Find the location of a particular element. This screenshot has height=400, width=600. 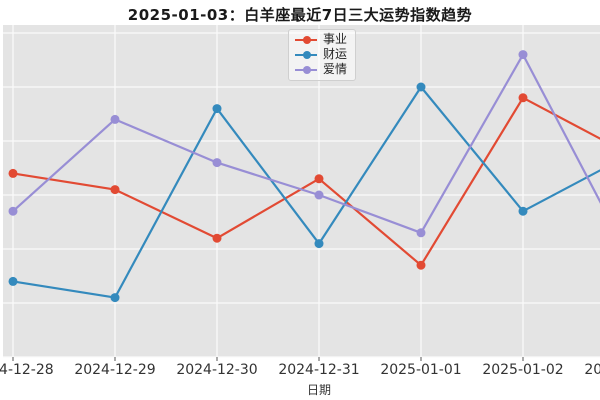

legend-item-love: 爱情 is located at coordinates (321, 69).